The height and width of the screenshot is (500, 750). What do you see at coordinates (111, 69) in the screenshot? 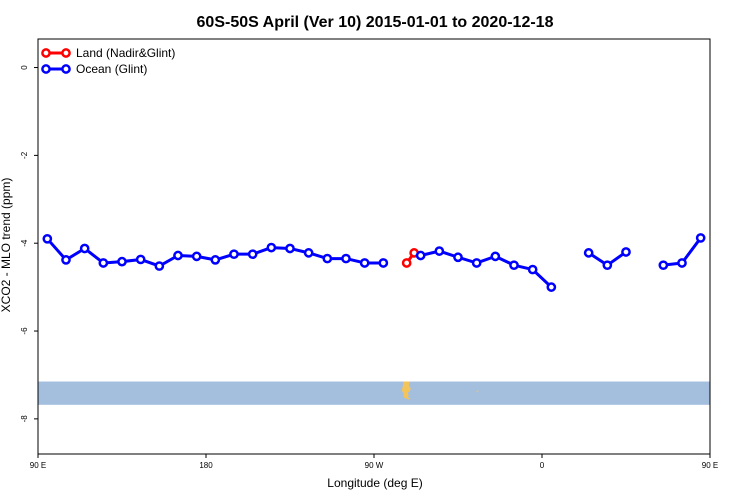
I see `legend-label: Ocean (Glint)` at bounding box center [111, 69].